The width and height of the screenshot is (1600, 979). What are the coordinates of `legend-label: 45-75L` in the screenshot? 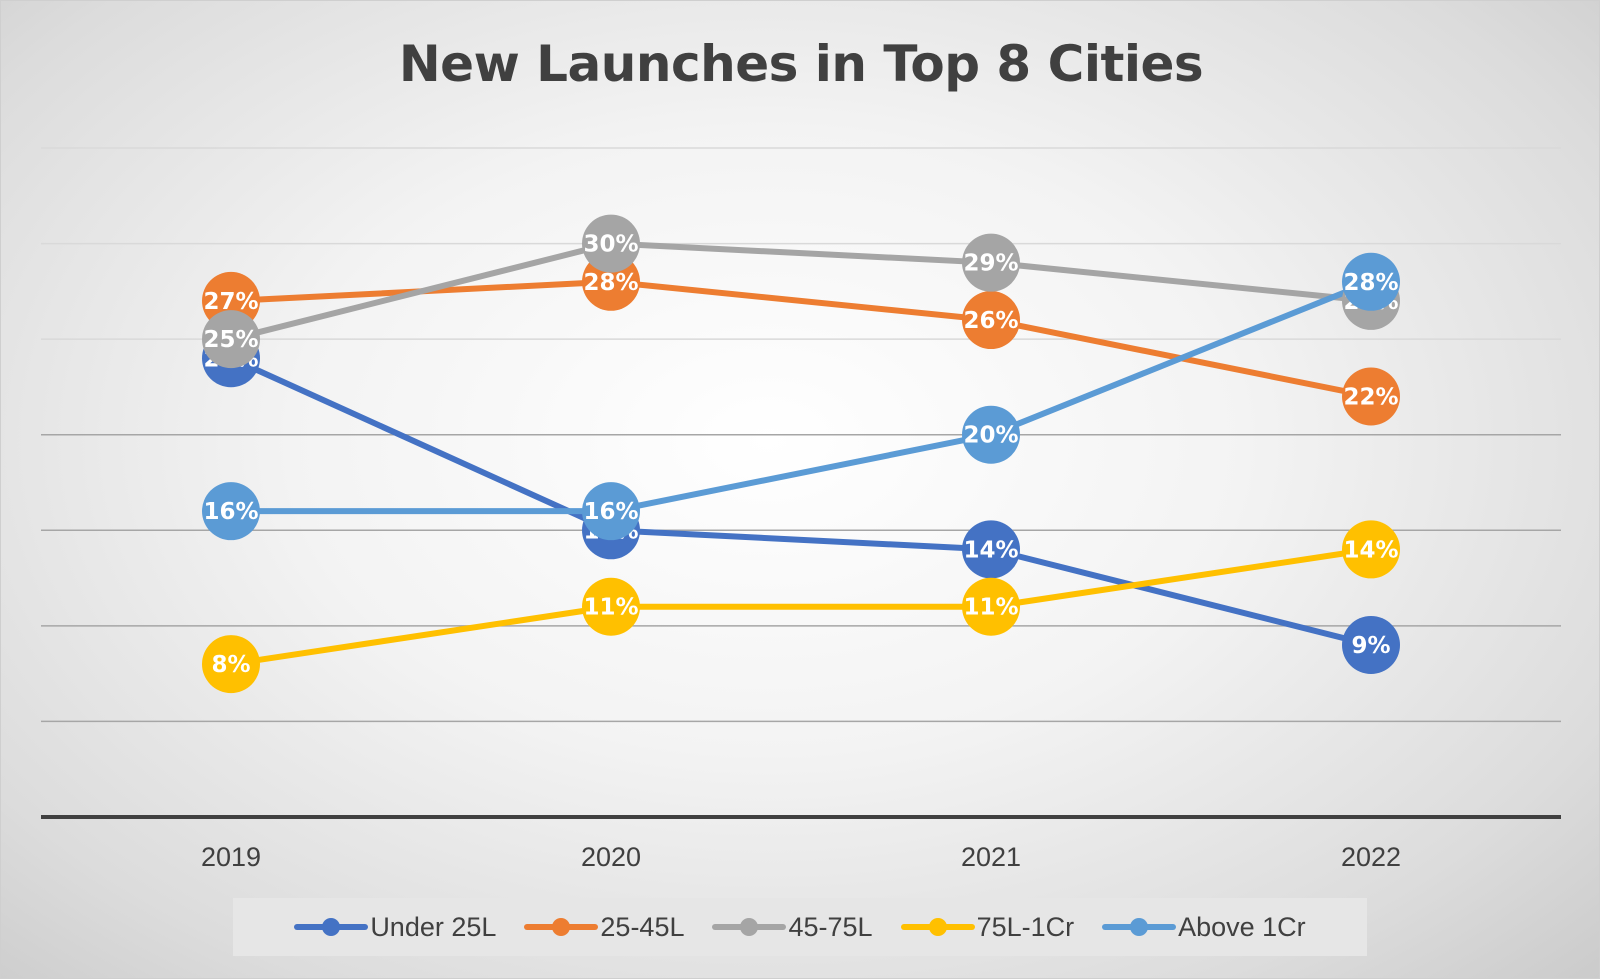 It's located at (830, 926).